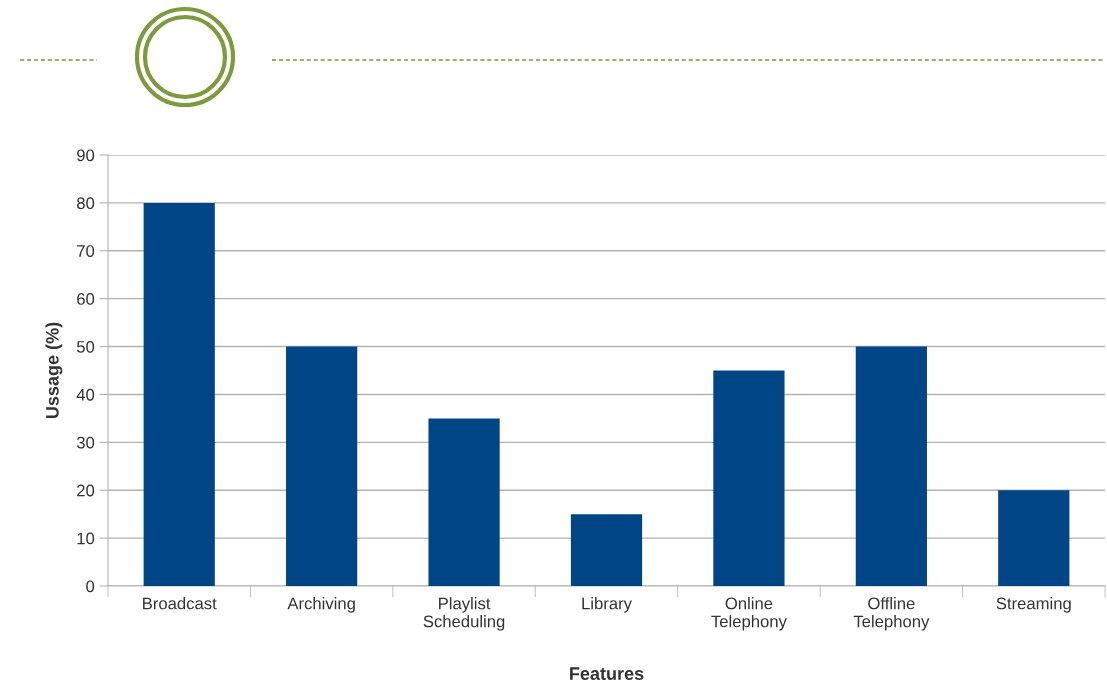 This screenshot has width=1107, height=695. I want to click on y-tick-label: 60, so click(86, 299).